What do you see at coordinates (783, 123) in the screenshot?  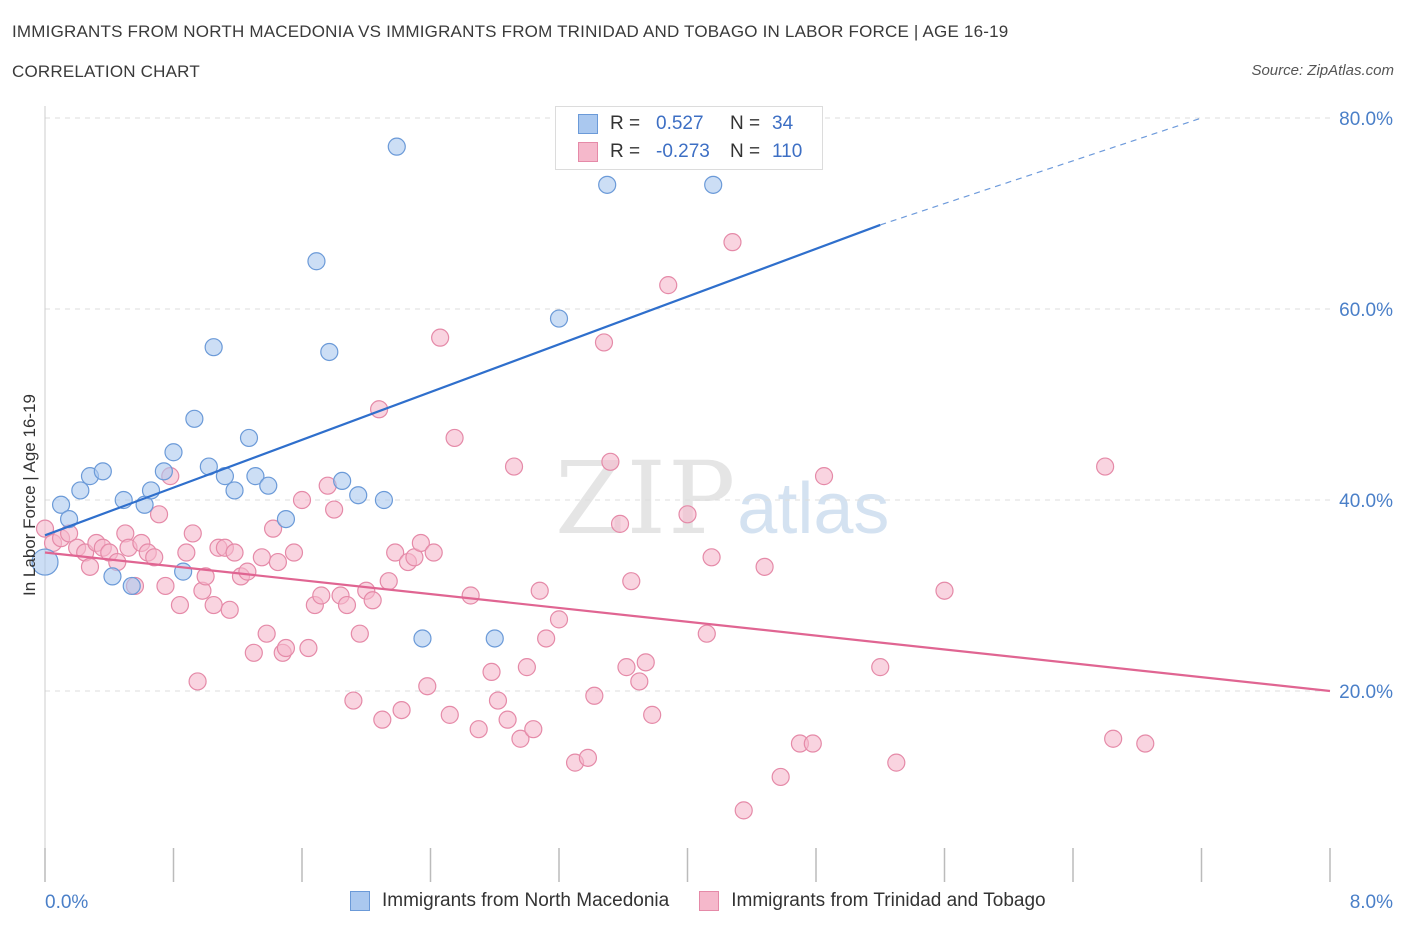 I see `n-value-macedonia: 34` at bounding box center [783, 123].